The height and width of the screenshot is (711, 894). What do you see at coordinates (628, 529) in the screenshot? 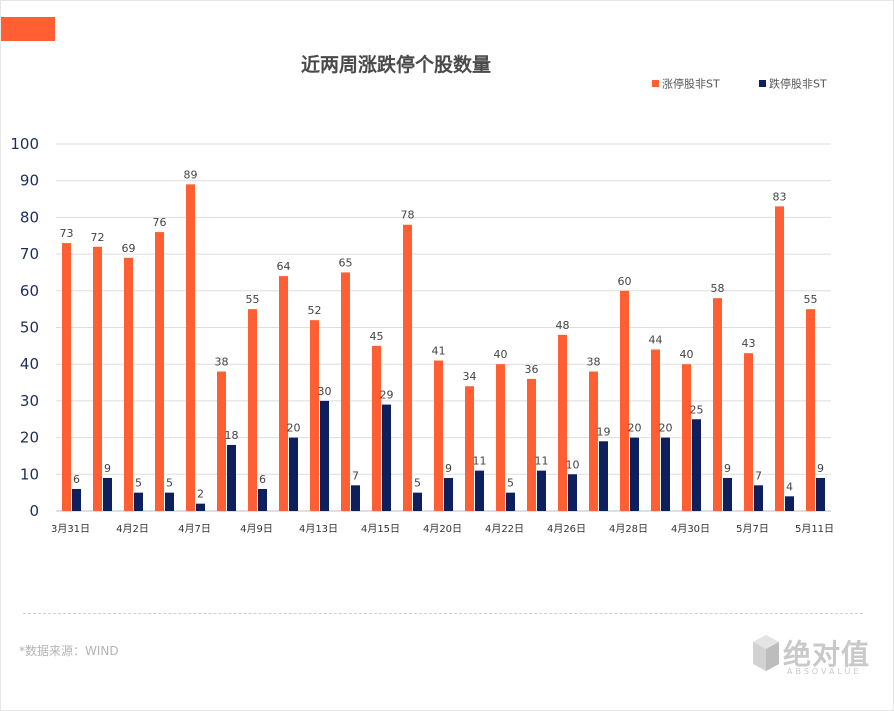
I see `x-tick-label: 4月28日` at bounding box center [628, 529].